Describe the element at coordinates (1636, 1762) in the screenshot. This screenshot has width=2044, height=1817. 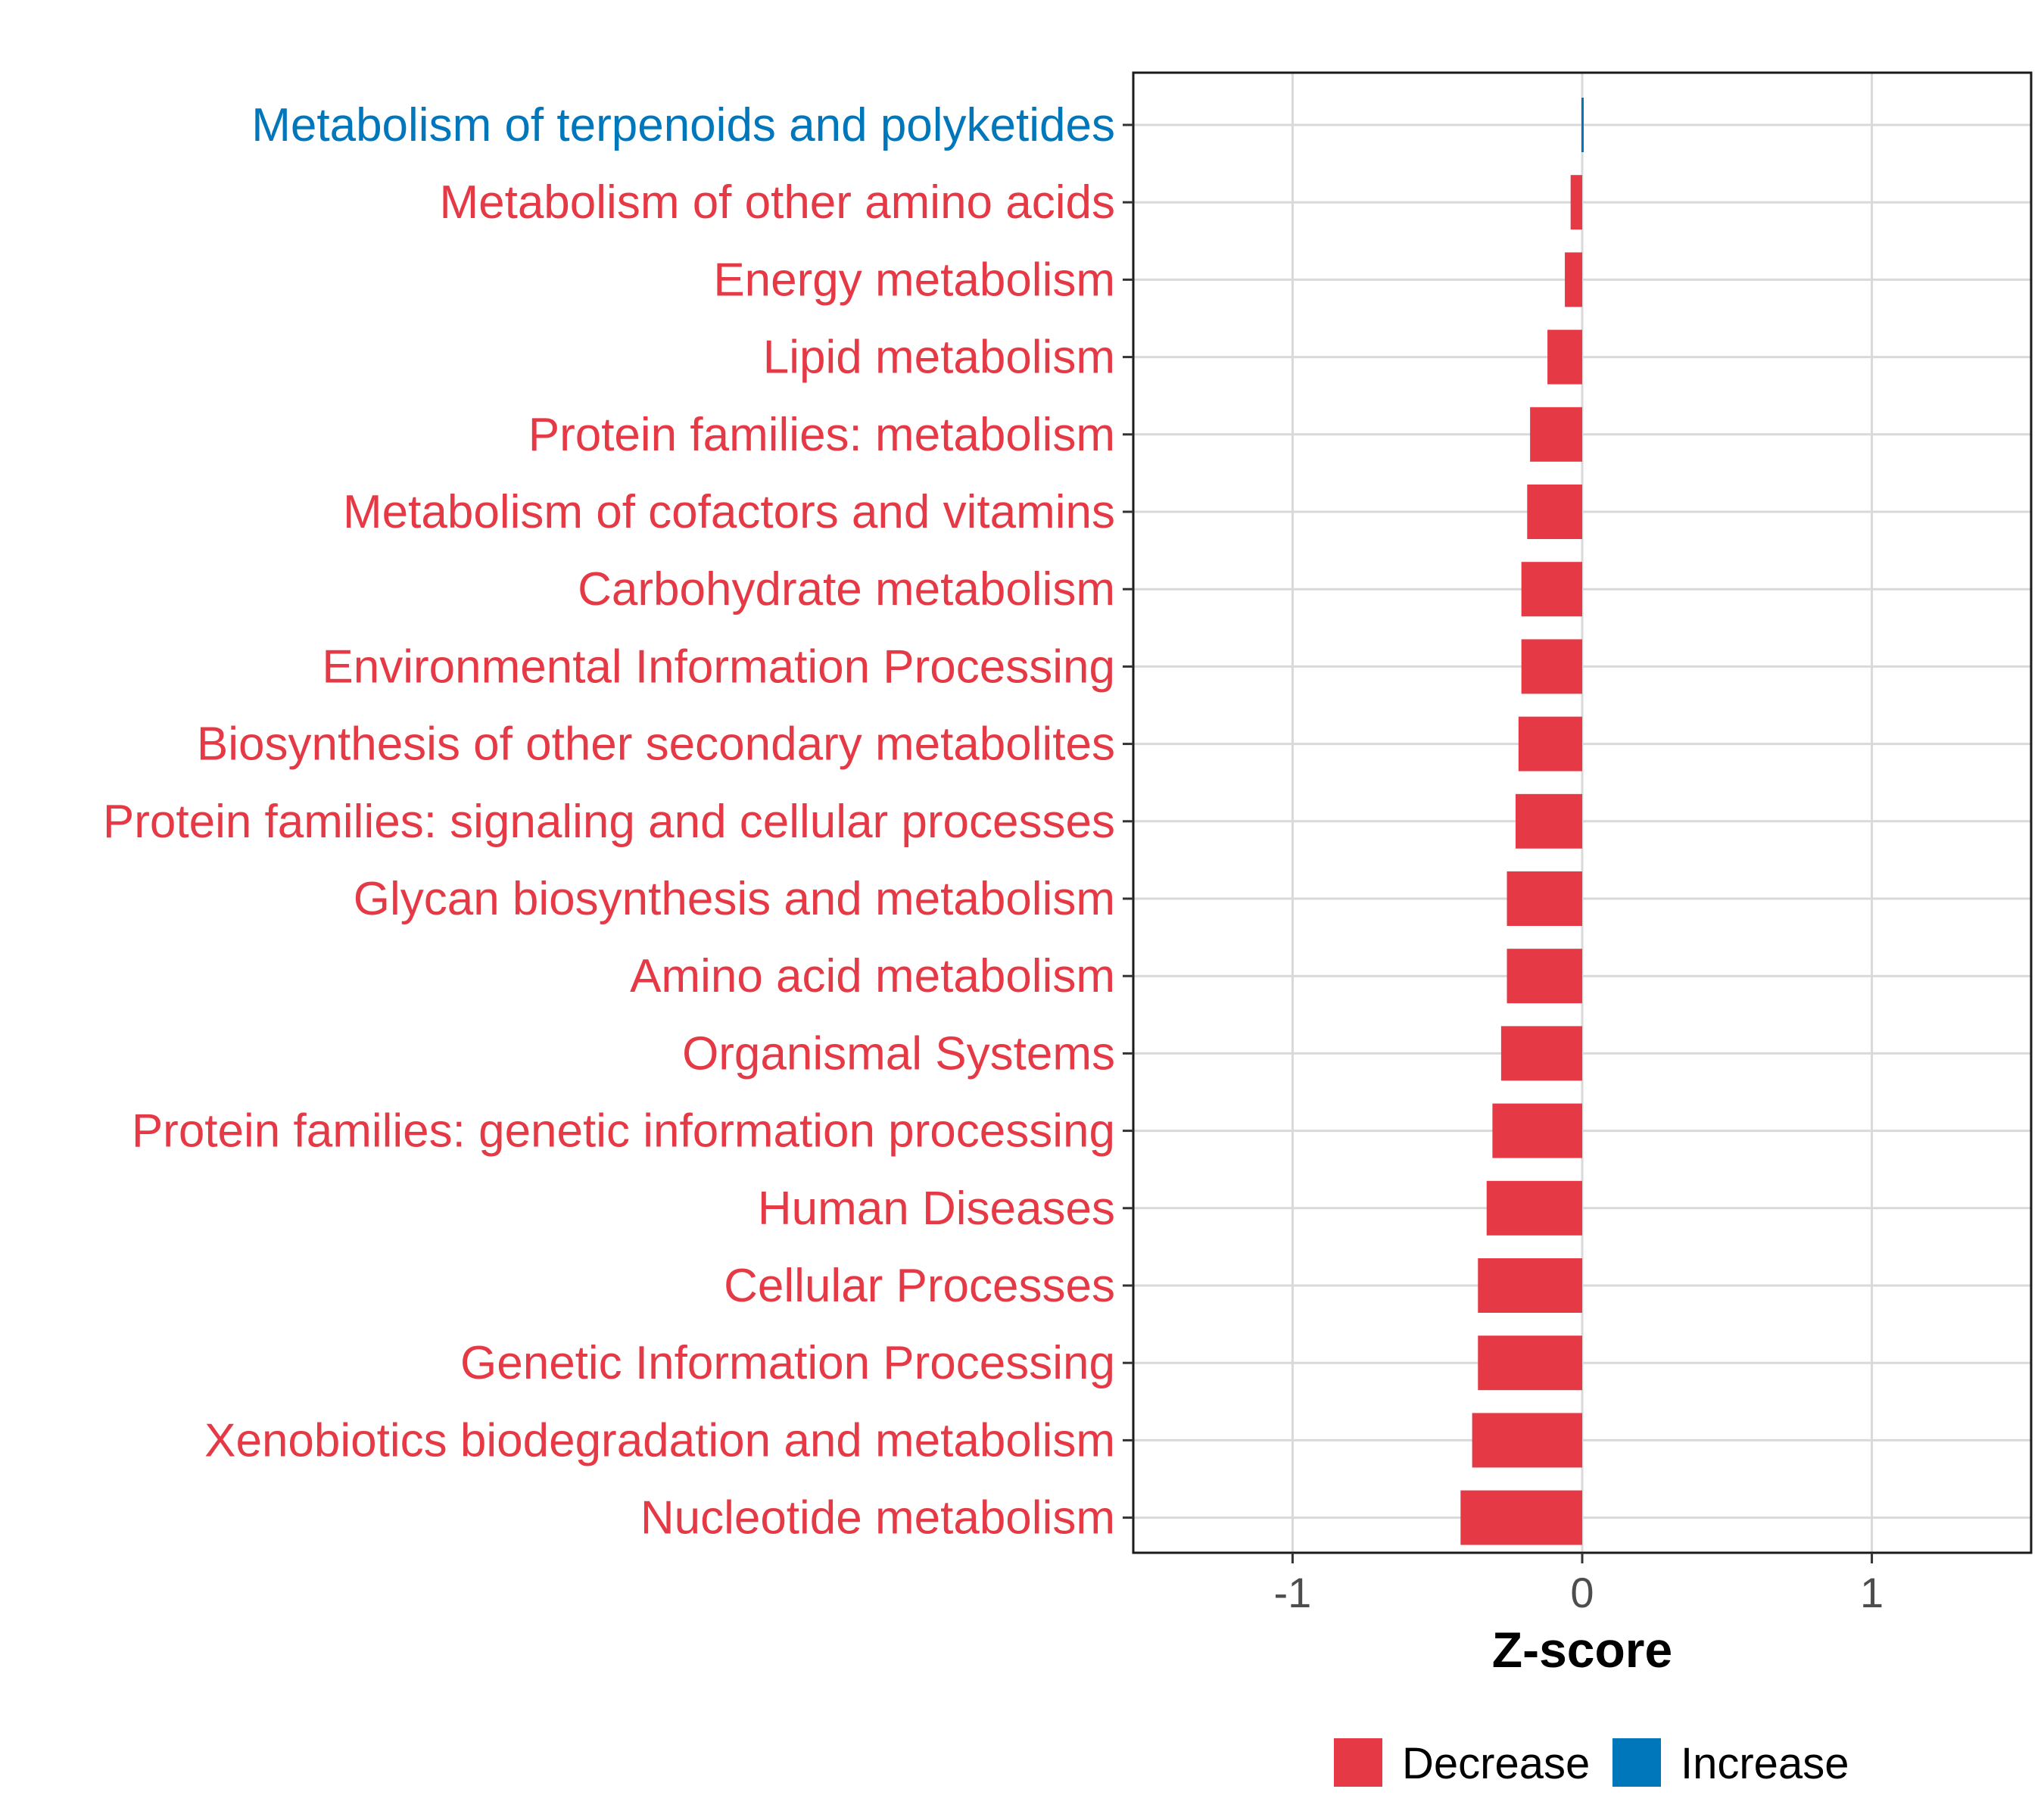
I see `legend-swatch-increase` at that location.